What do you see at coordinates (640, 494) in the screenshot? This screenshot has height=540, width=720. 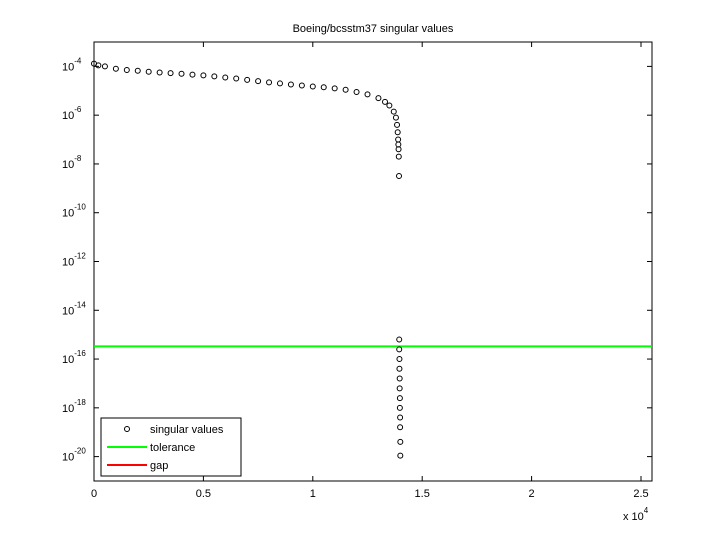 I see `x-tick-label: 2.5` at bounding box center [640, 494].